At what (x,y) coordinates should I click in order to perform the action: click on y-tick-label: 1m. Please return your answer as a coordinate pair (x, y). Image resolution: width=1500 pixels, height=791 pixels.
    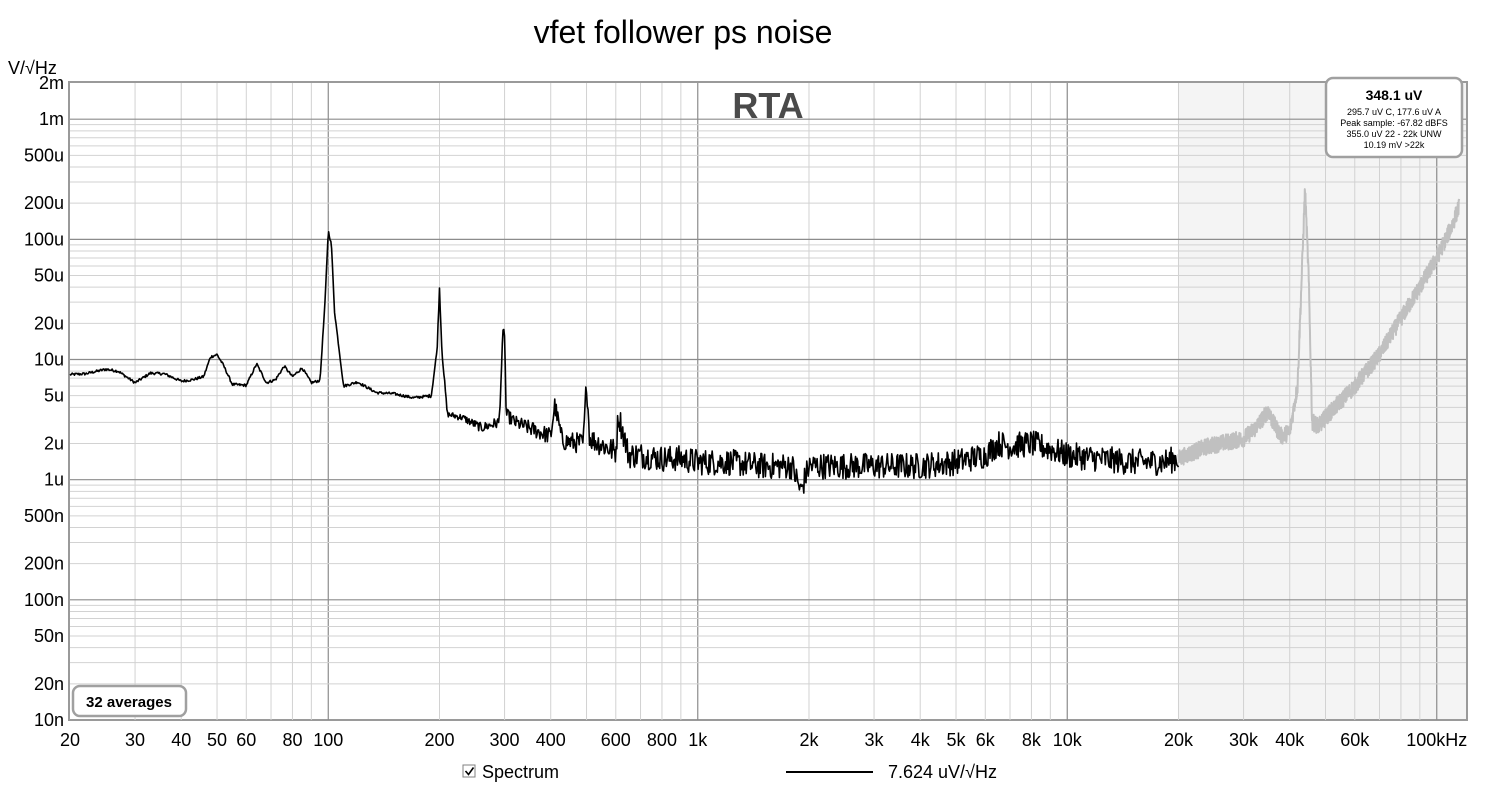
    Looking at the image, I should click on (51, 119).